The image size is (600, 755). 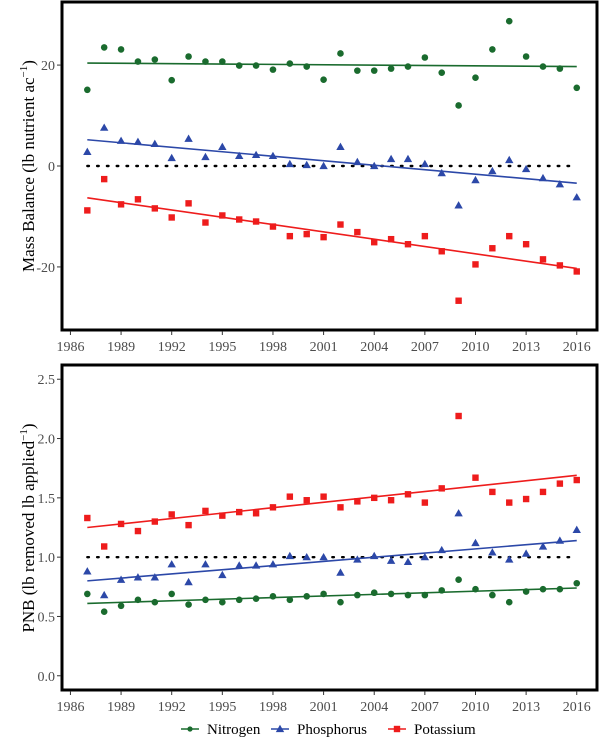 What do you see at coordinates (397, 729) in the screenshot?
I see `legend-marker-potassium-icon` at bounding box center [397, 729].